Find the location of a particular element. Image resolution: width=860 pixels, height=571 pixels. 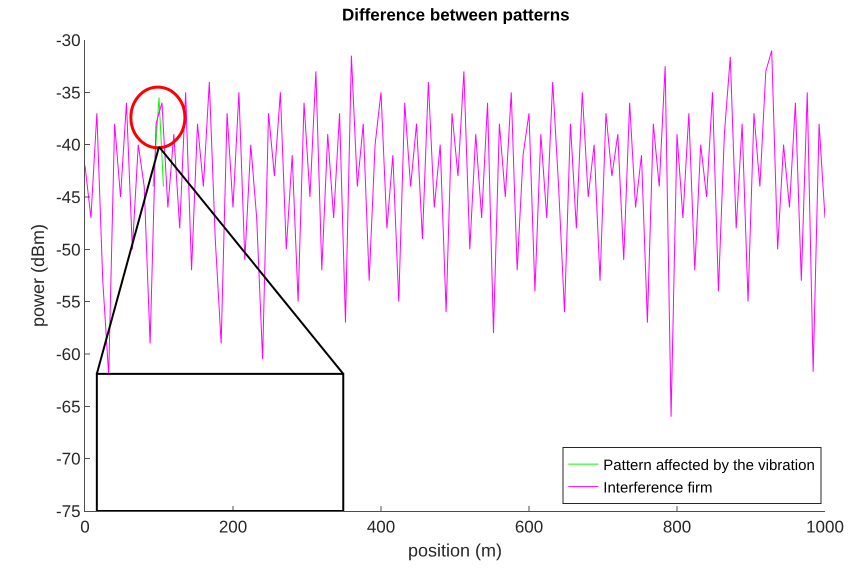

y-axis-title: power (dBm) is located at coordinates (38, 276).